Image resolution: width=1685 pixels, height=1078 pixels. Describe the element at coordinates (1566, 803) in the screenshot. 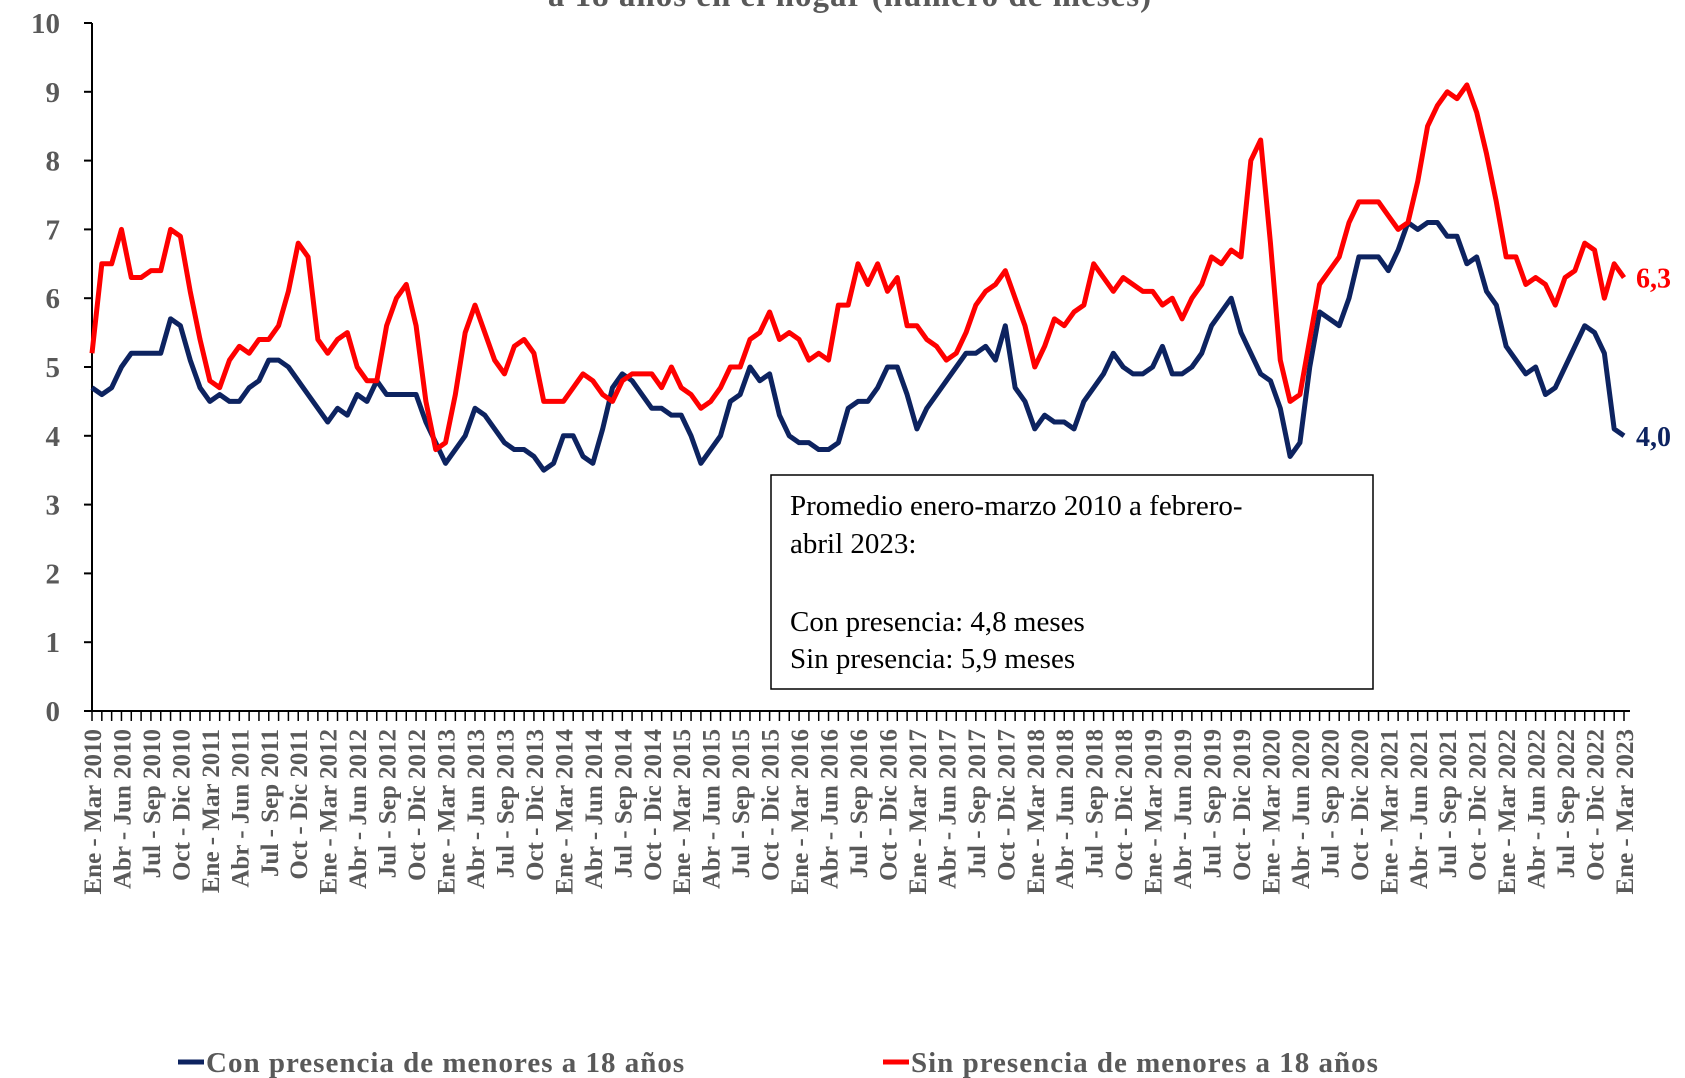

I see `x-tick-label: Jul - Sep 2022` at that location.